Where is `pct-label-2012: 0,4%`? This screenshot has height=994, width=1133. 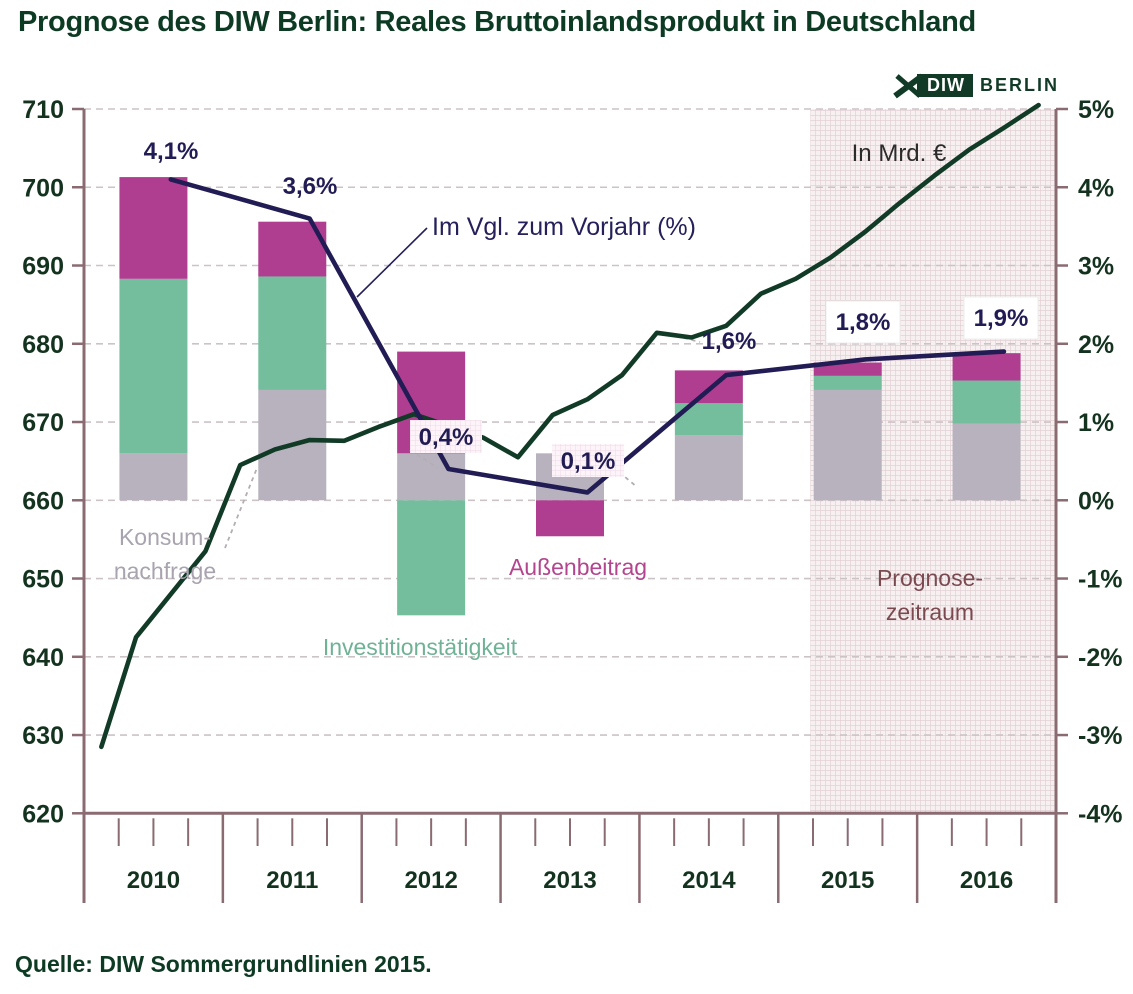
pct-label-2012: 0,4% is located at coordinates (446, 437).